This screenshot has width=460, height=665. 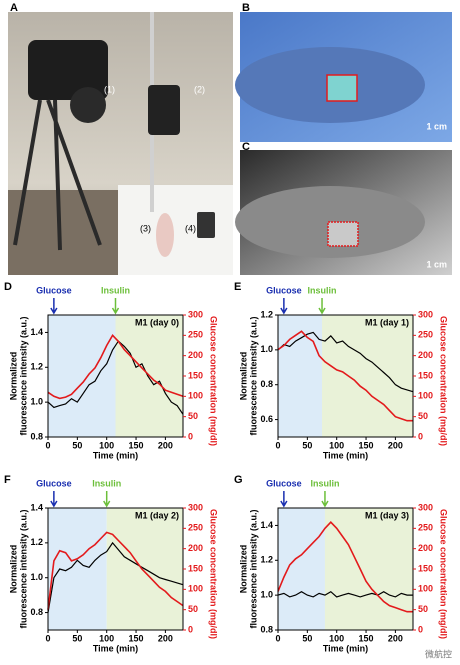 What do you see at coordinates (387, 515) in the screenshot?
I see `chart-title: M1 (day 3)` at bounding box center [387, 515].